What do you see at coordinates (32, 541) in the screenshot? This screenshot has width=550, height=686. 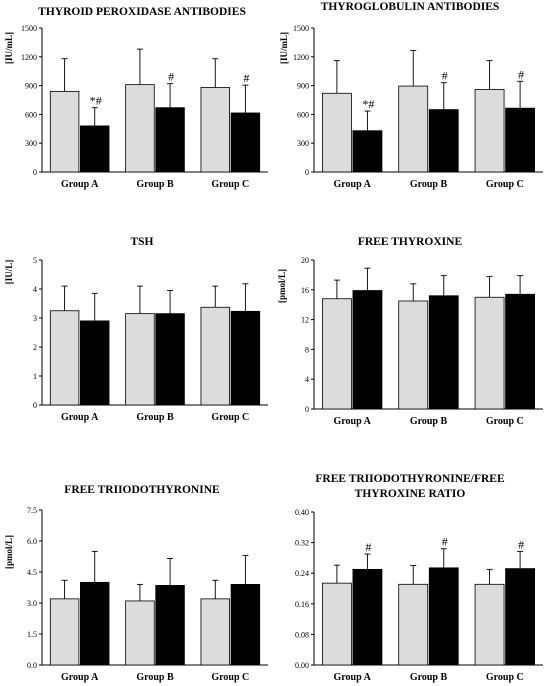 I see `y-tick-label: 6.0` at bounding box center [32, 541].